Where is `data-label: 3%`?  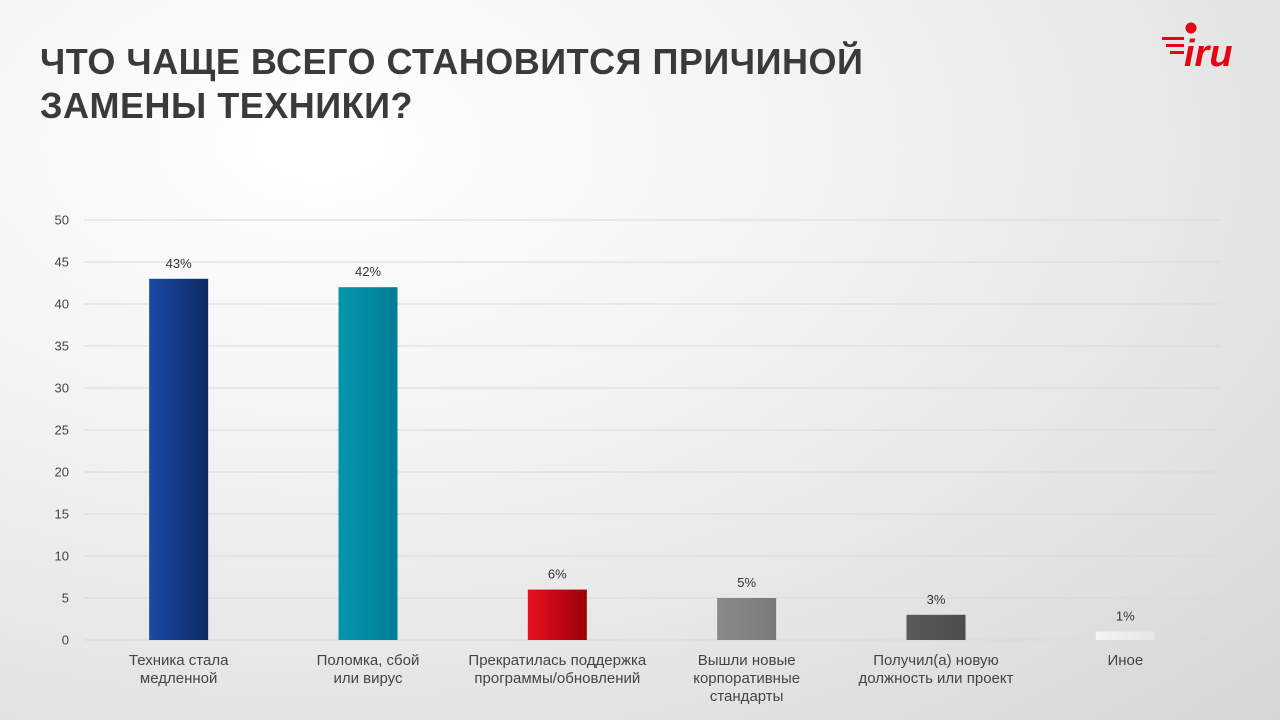
data-label: 3% is located at coordinates (936, 599).